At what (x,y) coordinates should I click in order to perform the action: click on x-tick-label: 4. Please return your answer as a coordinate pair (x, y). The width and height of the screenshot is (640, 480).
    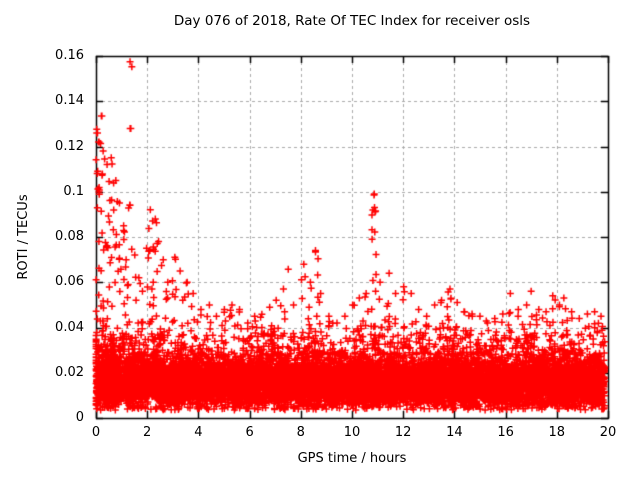
    Looking at the image, I should click on (198, 432).